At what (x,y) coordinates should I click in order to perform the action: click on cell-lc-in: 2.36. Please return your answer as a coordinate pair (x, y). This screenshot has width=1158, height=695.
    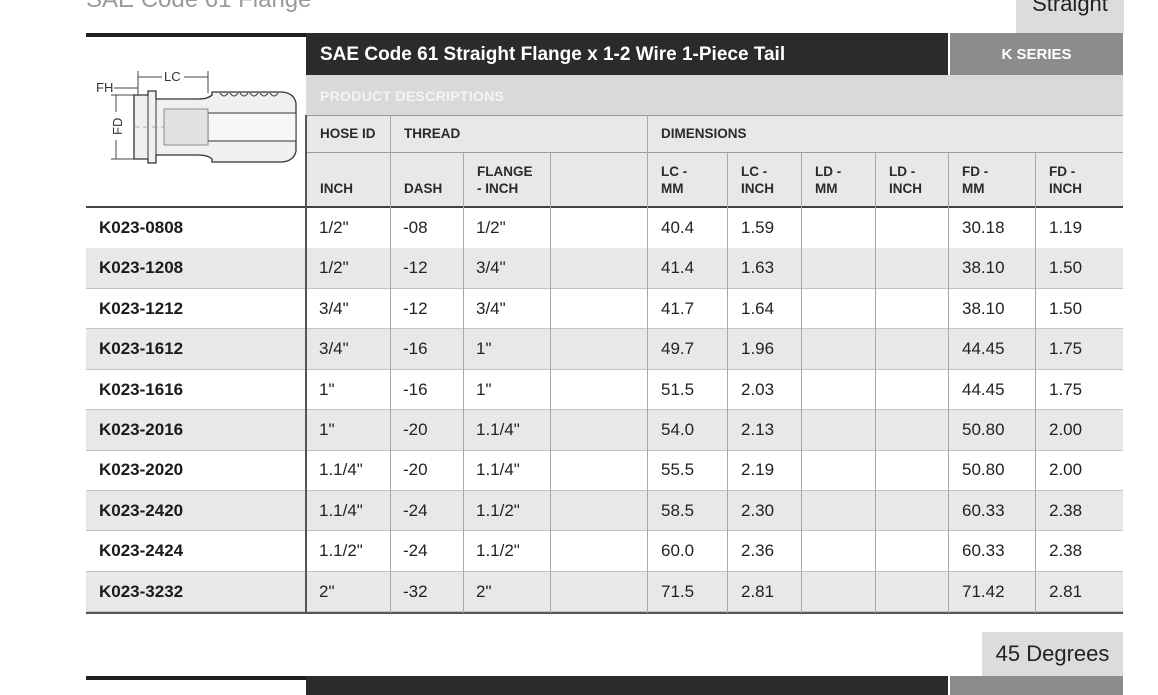
    Looking at the image, I should click on (758, 551).